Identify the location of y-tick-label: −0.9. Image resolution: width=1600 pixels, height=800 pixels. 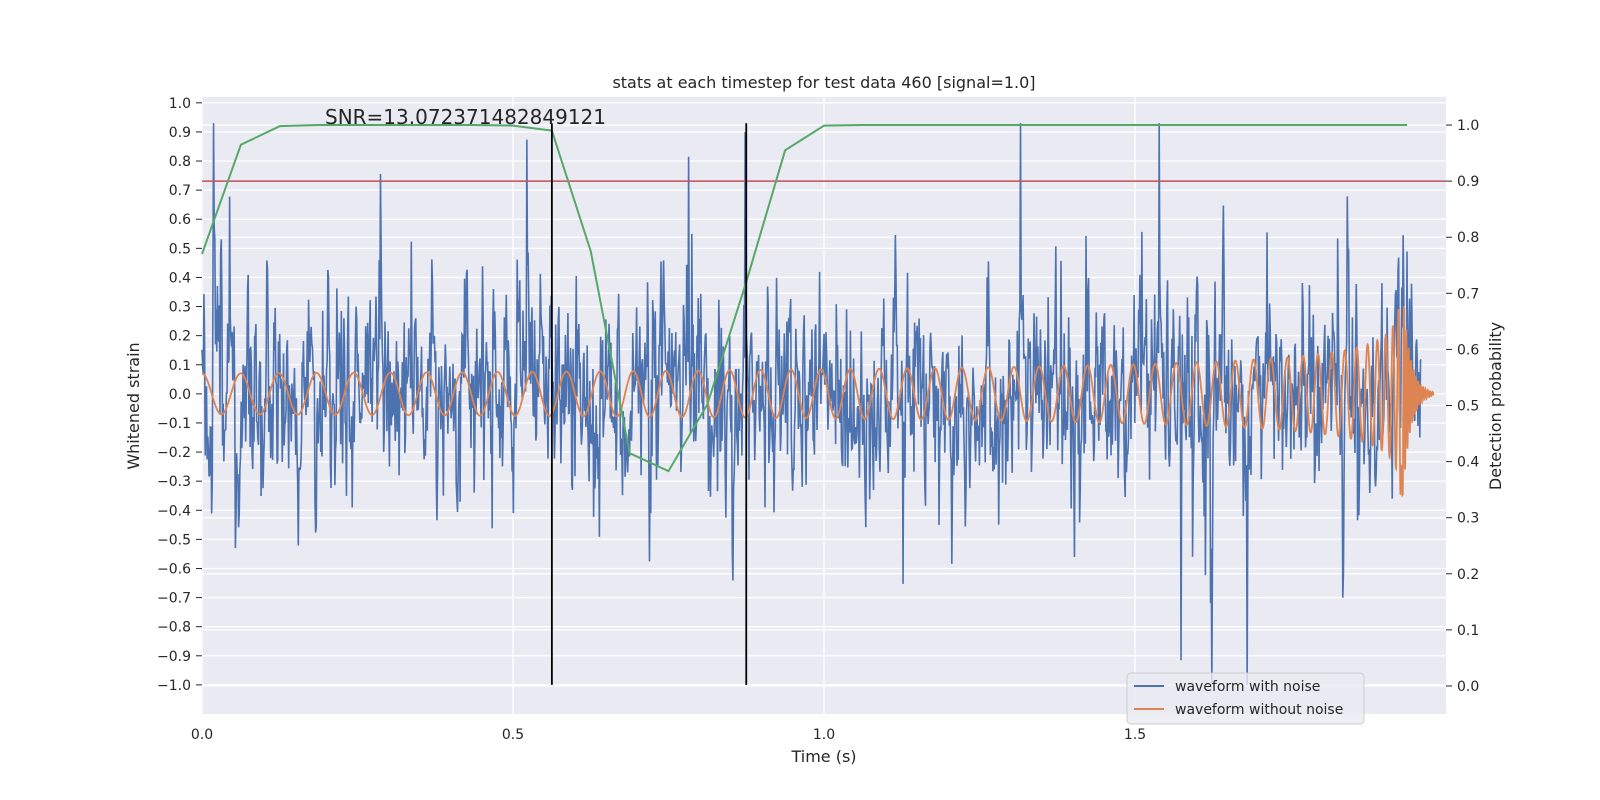
(174, 657).